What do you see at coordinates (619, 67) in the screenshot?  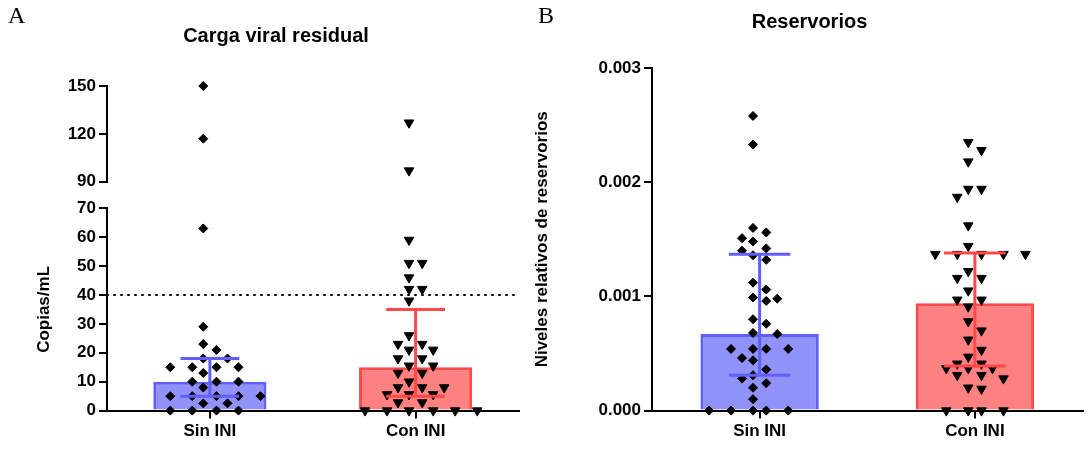 I see `y-tick-label: 0.003` at bounding box center [619, 67].